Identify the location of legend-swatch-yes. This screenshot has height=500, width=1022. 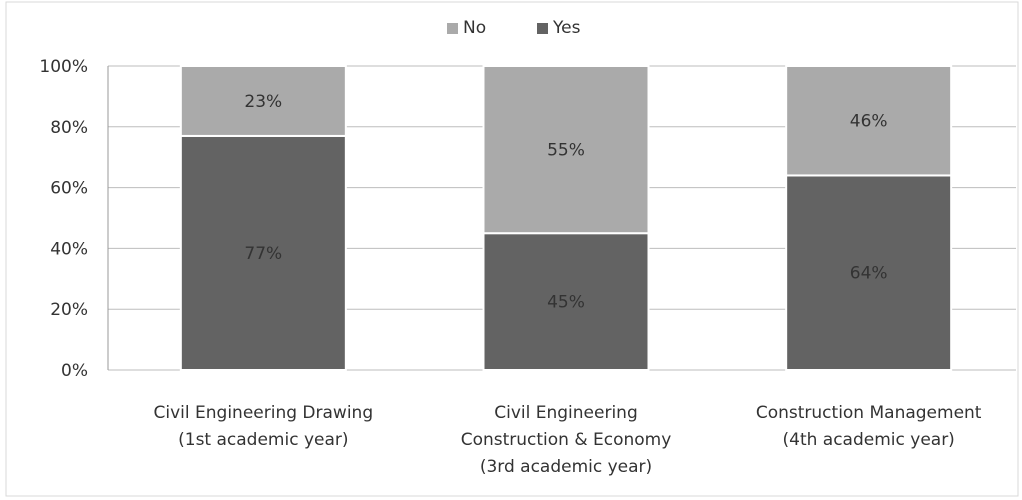
(542, 28).